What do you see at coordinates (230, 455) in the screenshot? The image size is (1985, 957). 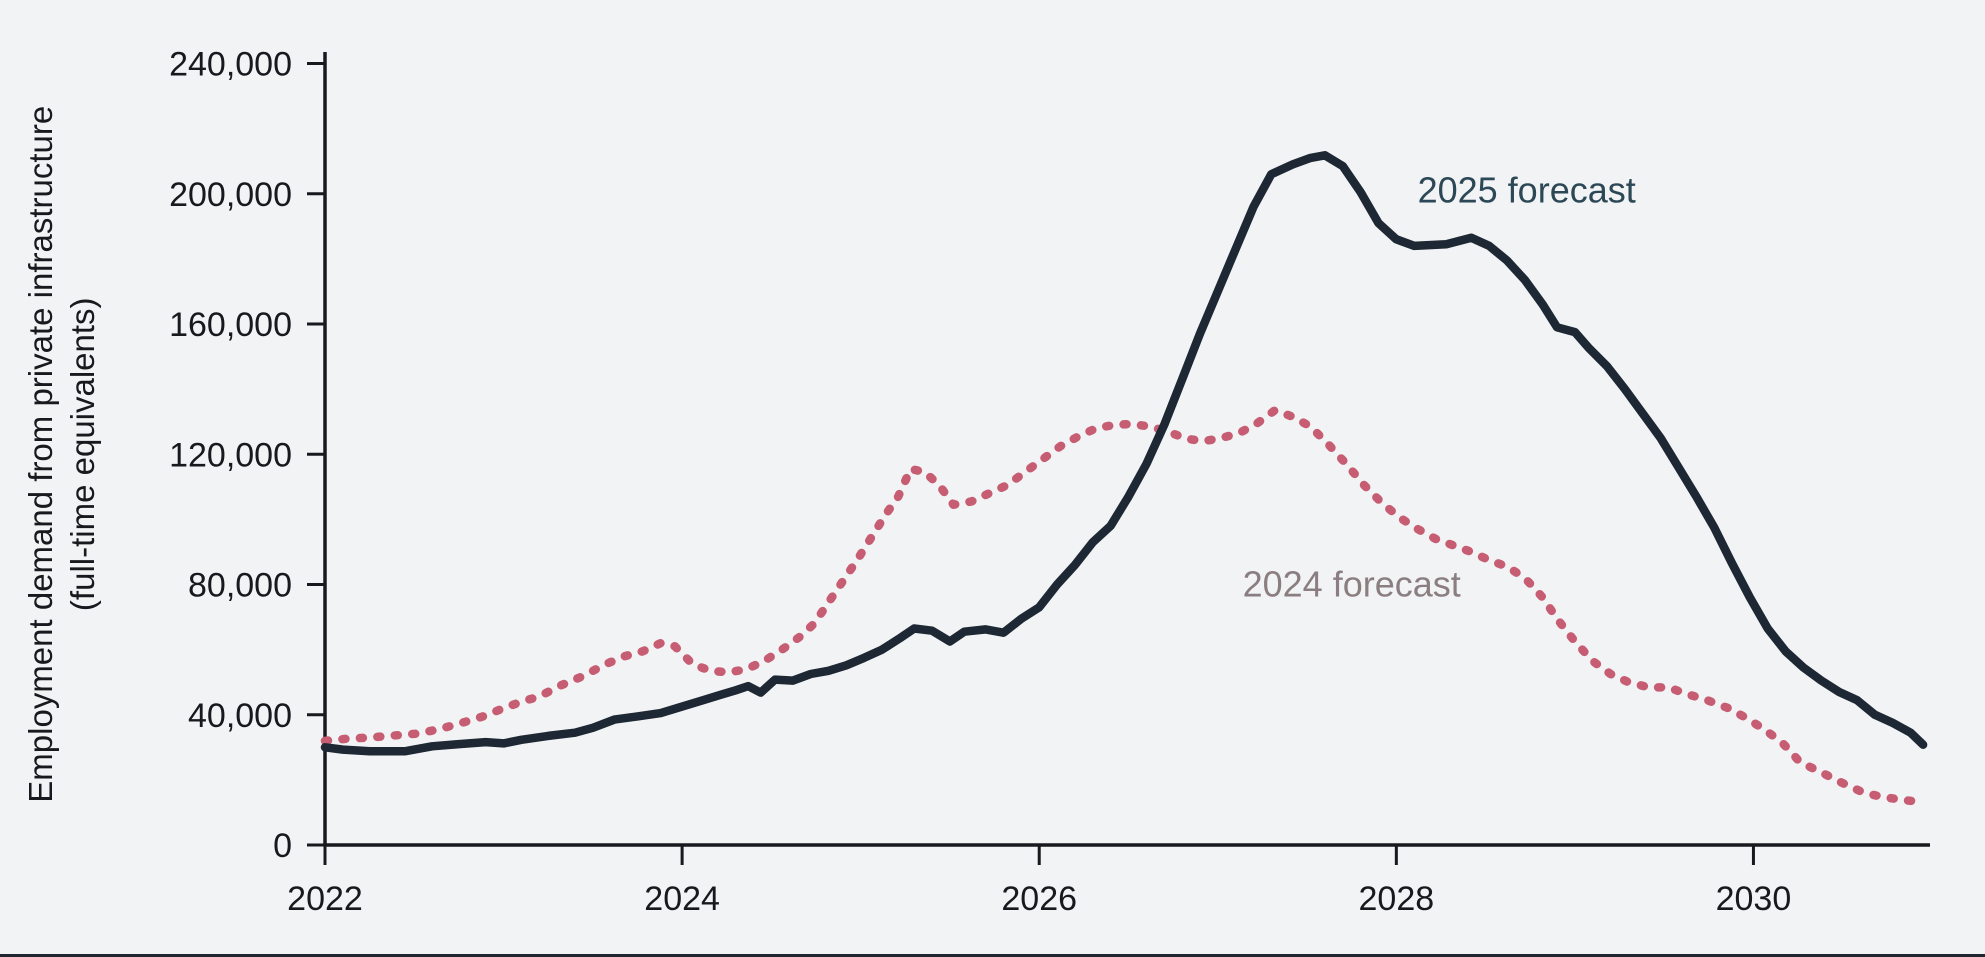 I see `y-tick-label: 120,000` at bounding box center [230, 455].